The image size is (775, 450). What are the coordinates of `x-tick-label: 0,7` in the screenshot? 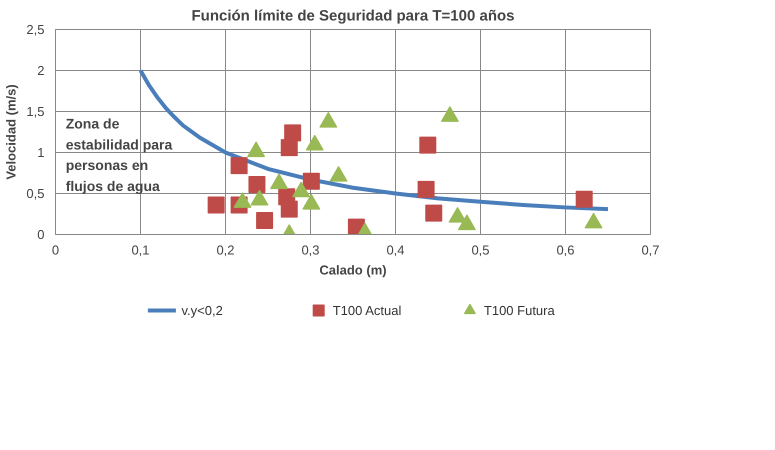 It's located at (650, 250).